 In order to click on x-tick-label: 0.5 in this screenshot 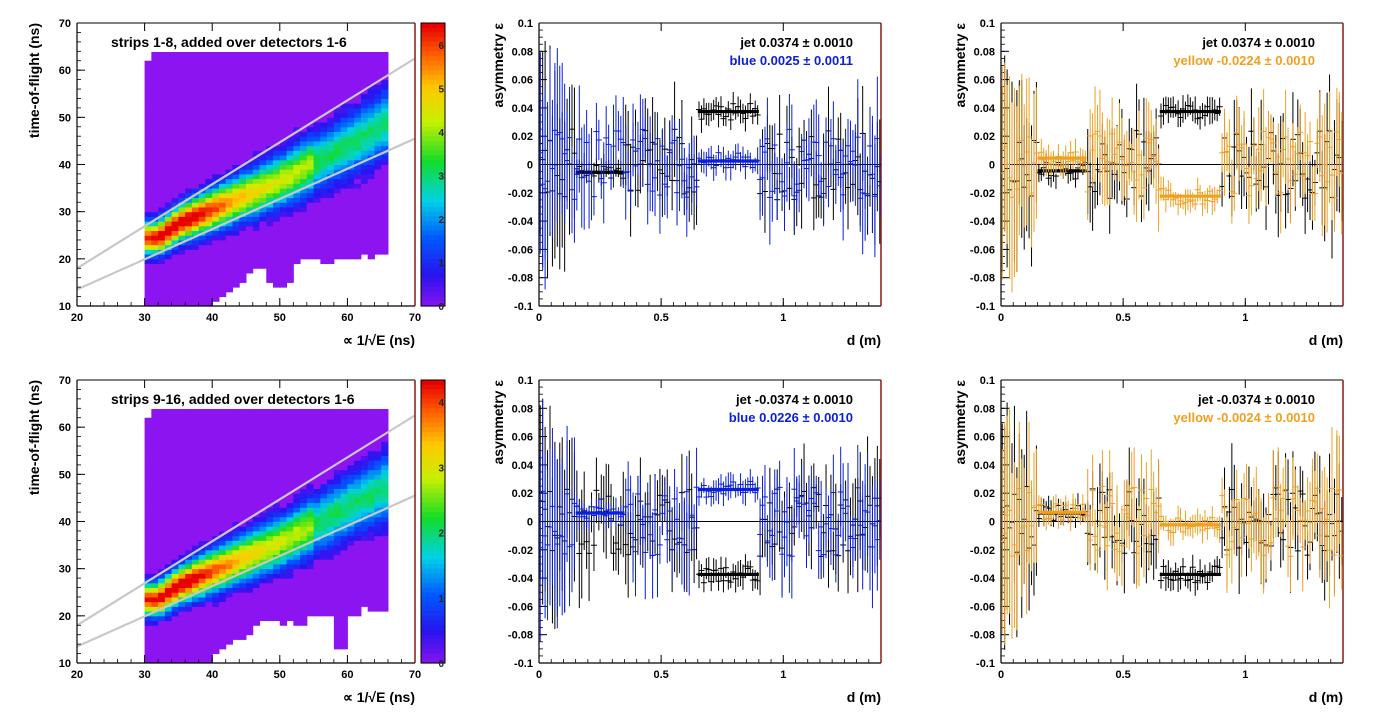, I will do `click(1122, 318)`.